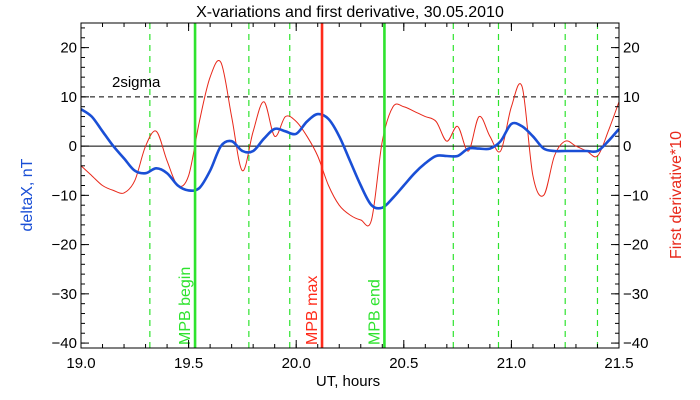  What do you see at coordinates (73, 146) in the screenshot?
I see `y-tick-label-left-2: 0` at bounding box center [73, 146].